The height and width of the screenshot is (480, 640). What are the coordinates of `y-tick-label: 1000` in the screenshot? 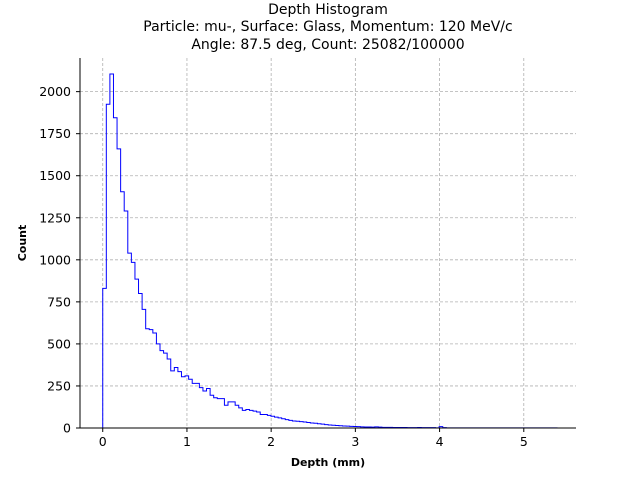 It's located at (55, 259).